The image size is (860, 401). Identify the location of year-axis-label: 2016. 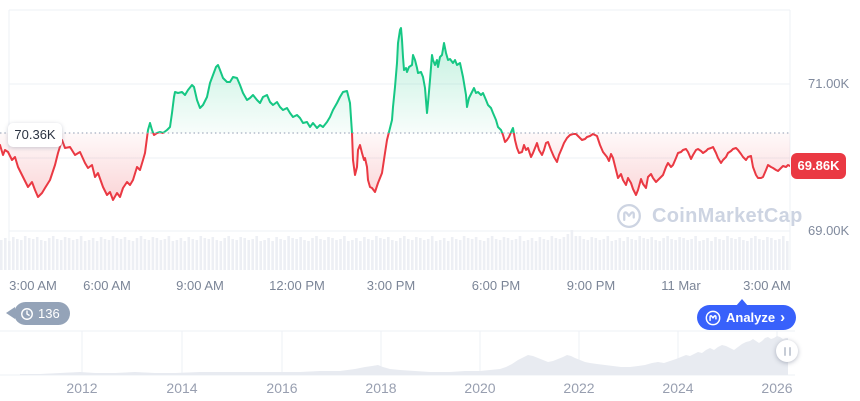
(282, 388).